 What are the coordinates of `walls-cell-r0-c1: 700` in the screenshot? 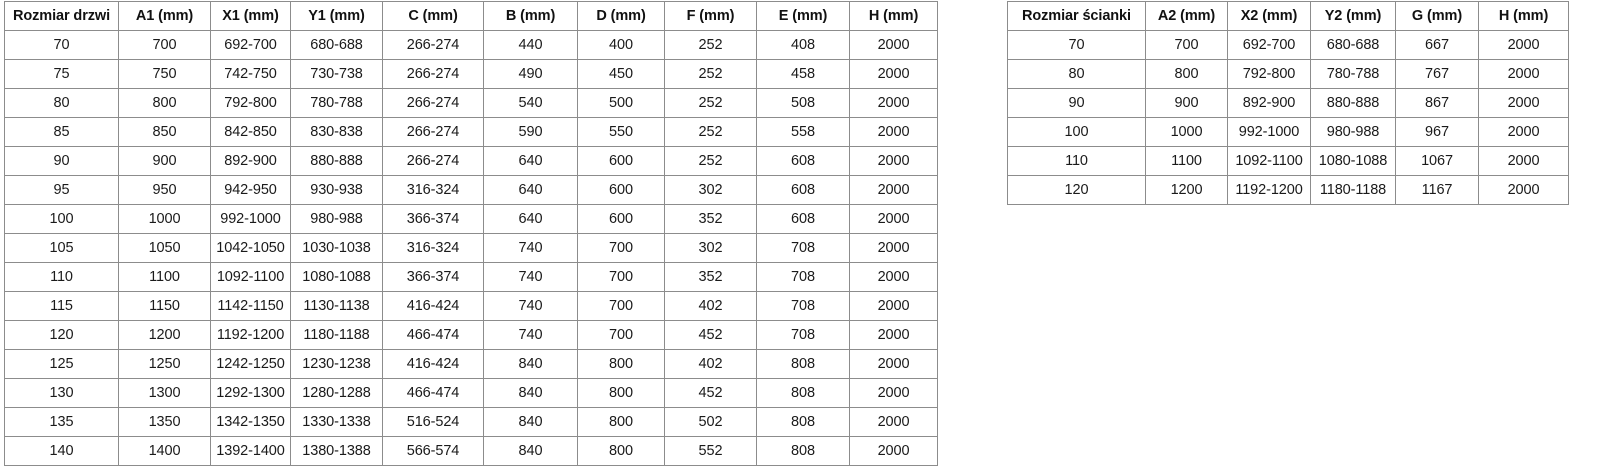 It's located at (1186, 45).